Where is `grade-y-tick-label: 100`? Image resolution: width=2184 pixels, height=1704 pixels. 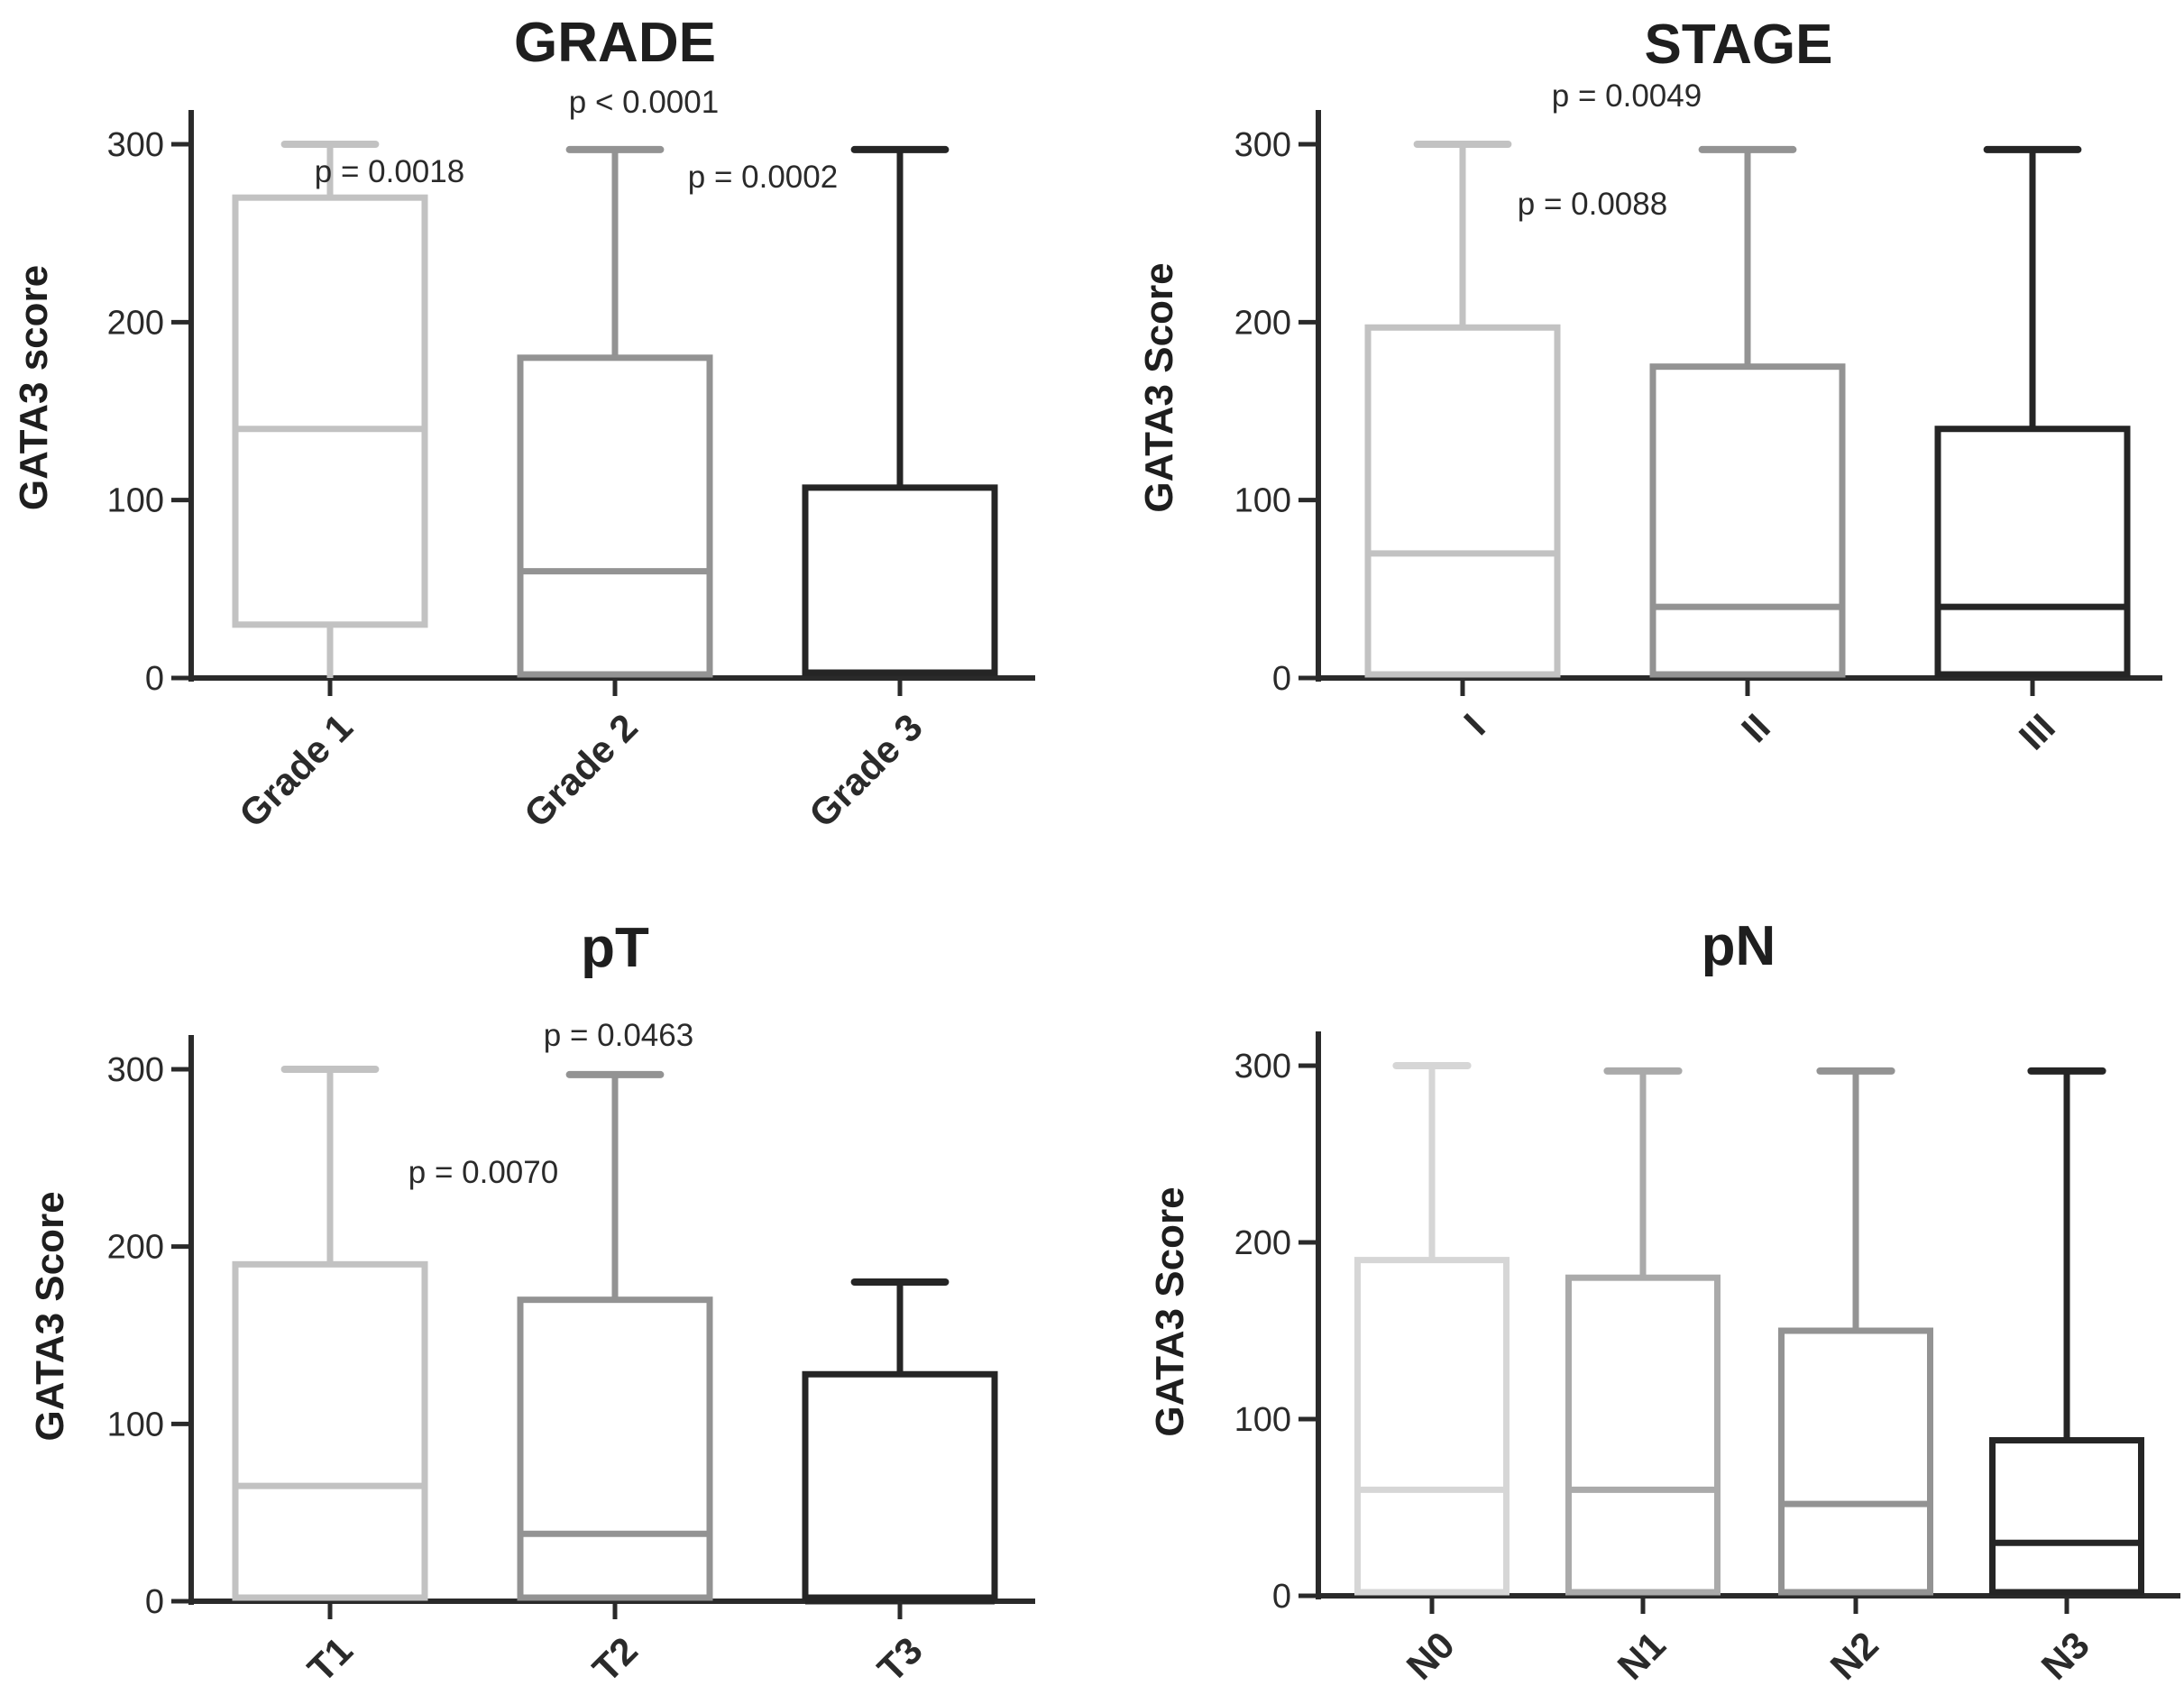 grade-y-tick-label: 100 is located at coordinates (135, 501).